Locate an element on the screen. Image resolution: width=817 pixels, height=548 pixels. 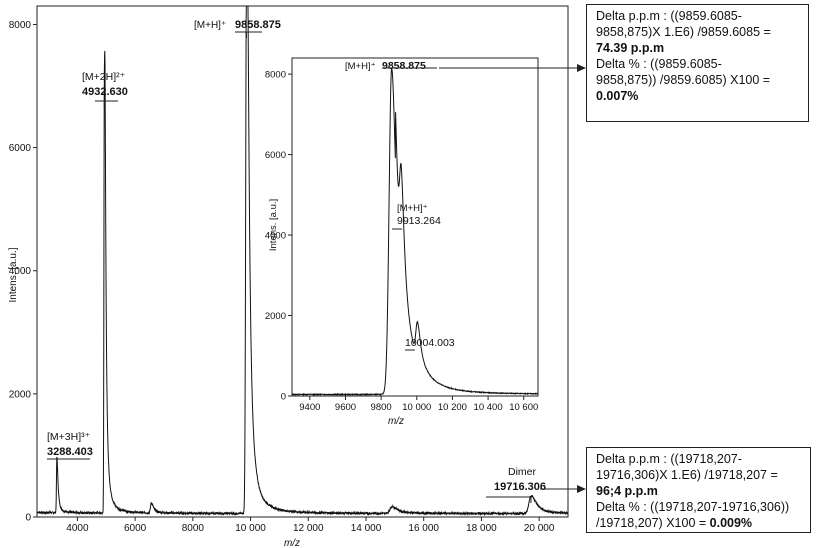
arrow-to-box1-head is located at coordinates (581, 68).